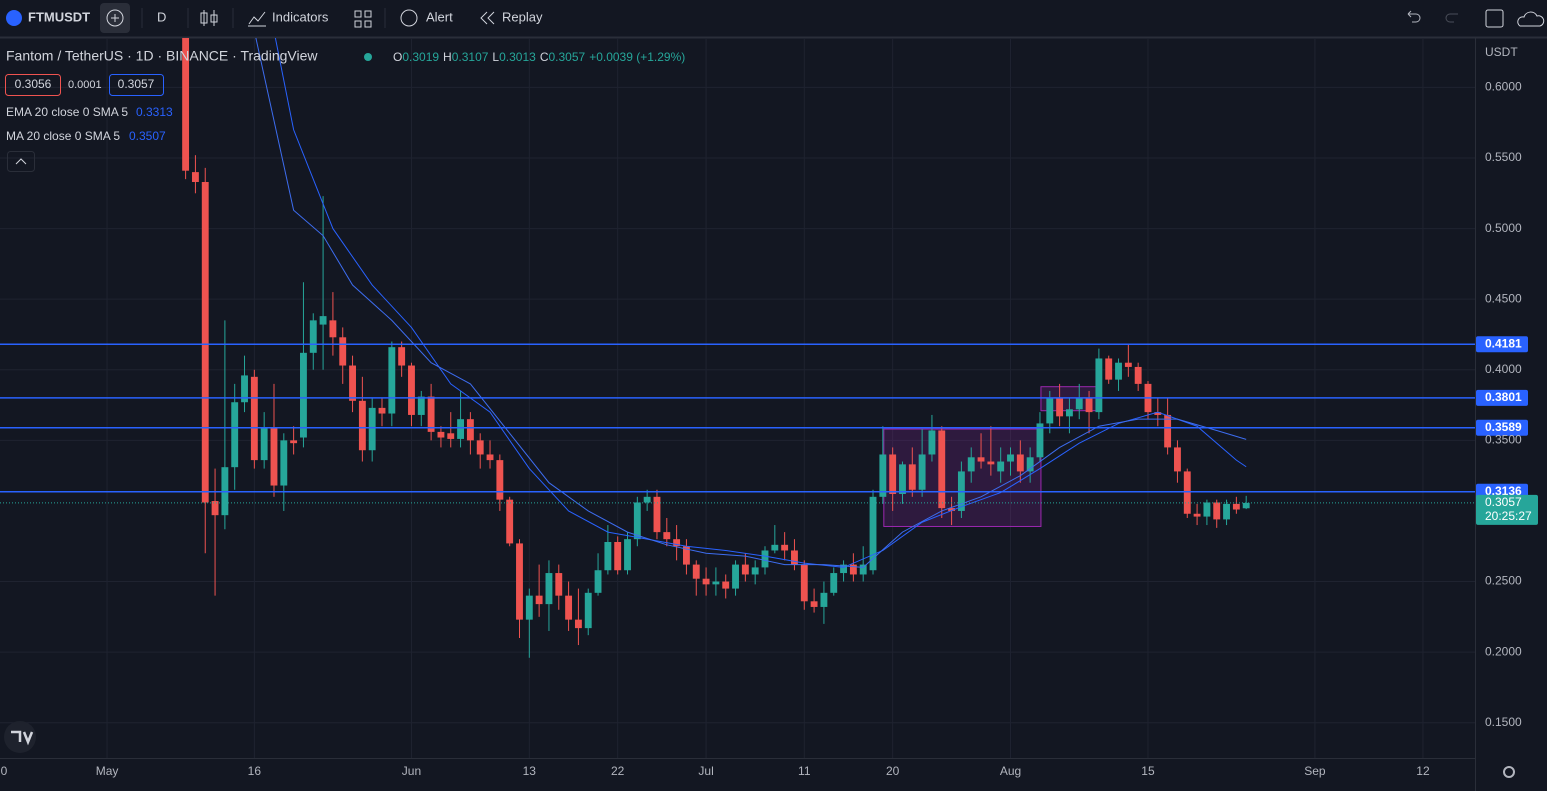  I want to click on settings, so click(1509, 772).